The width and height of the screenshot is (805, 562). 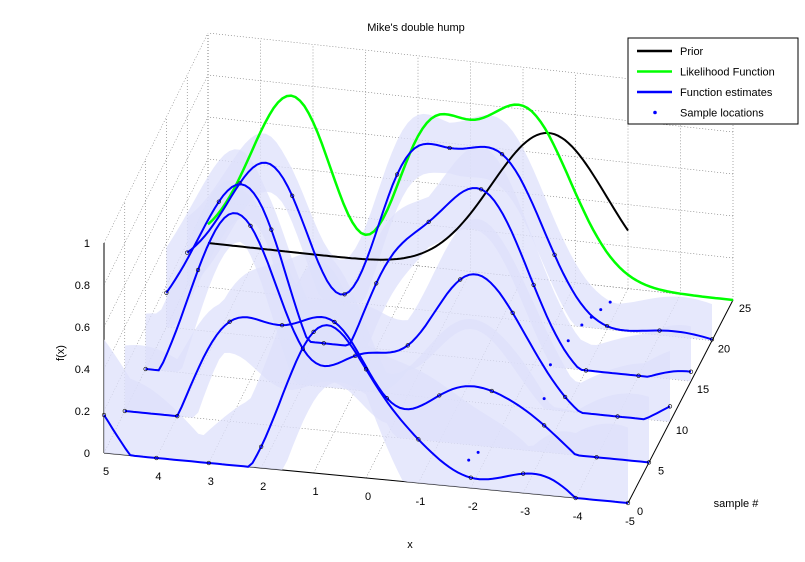 I want to click on y-axis-label: sample #, so click(x=737, y=504).